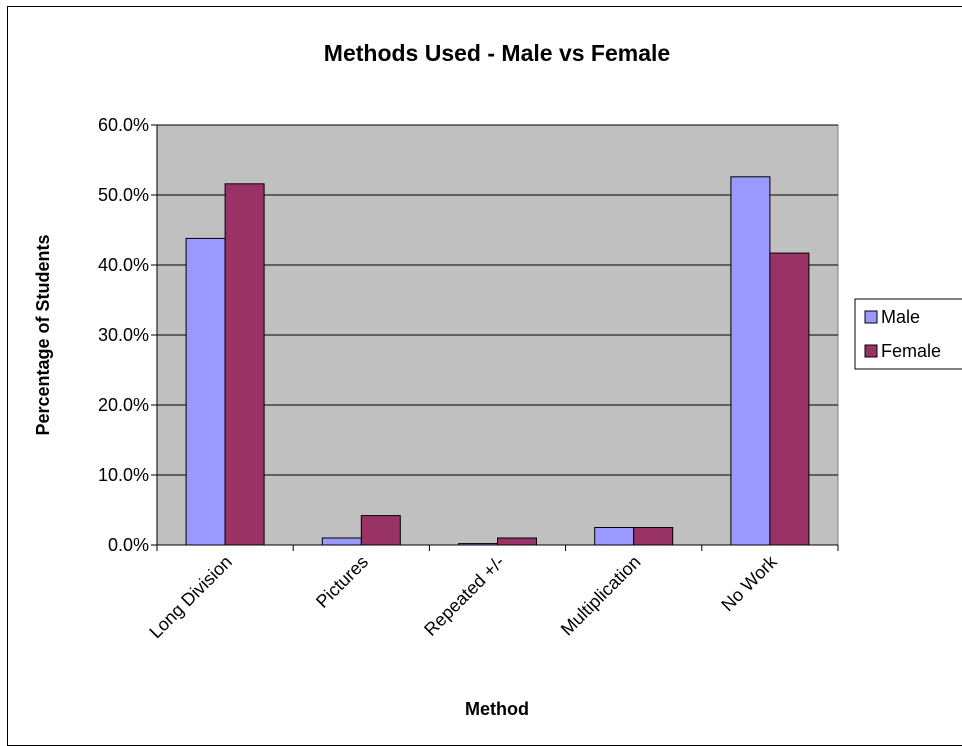 The width and height of the screenshot is (962, 746). What do you see at coordinates (43, 334) in the screenshot?
I see `y-axis-title: Percentage of Students` at bounding box center [43, 334].